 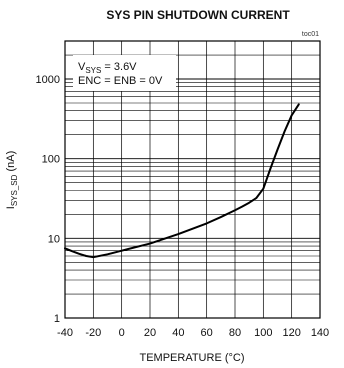 What do you see at coordinates (150, 333) in the screenshot?
I see `x-tick-label: 20` at bounding box center [150, 333].